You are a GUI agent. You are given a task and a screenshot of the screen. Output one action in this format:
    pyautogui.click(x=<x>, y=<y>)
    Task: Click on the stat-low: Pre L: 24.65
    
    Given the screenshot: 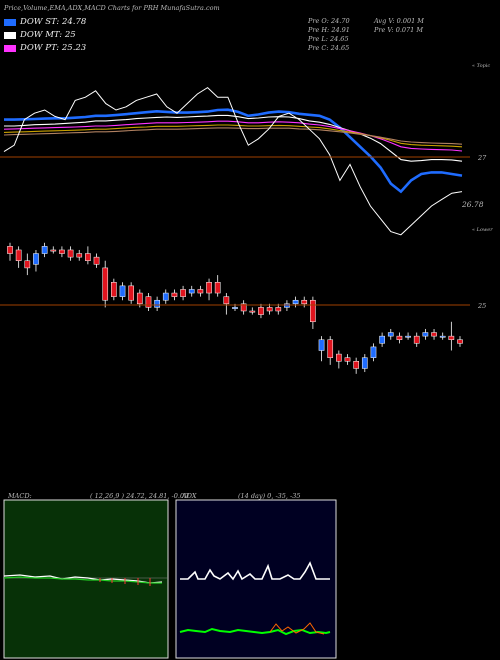 What is the action you would take?
    pyautogui.click(x=328, y=39)
    